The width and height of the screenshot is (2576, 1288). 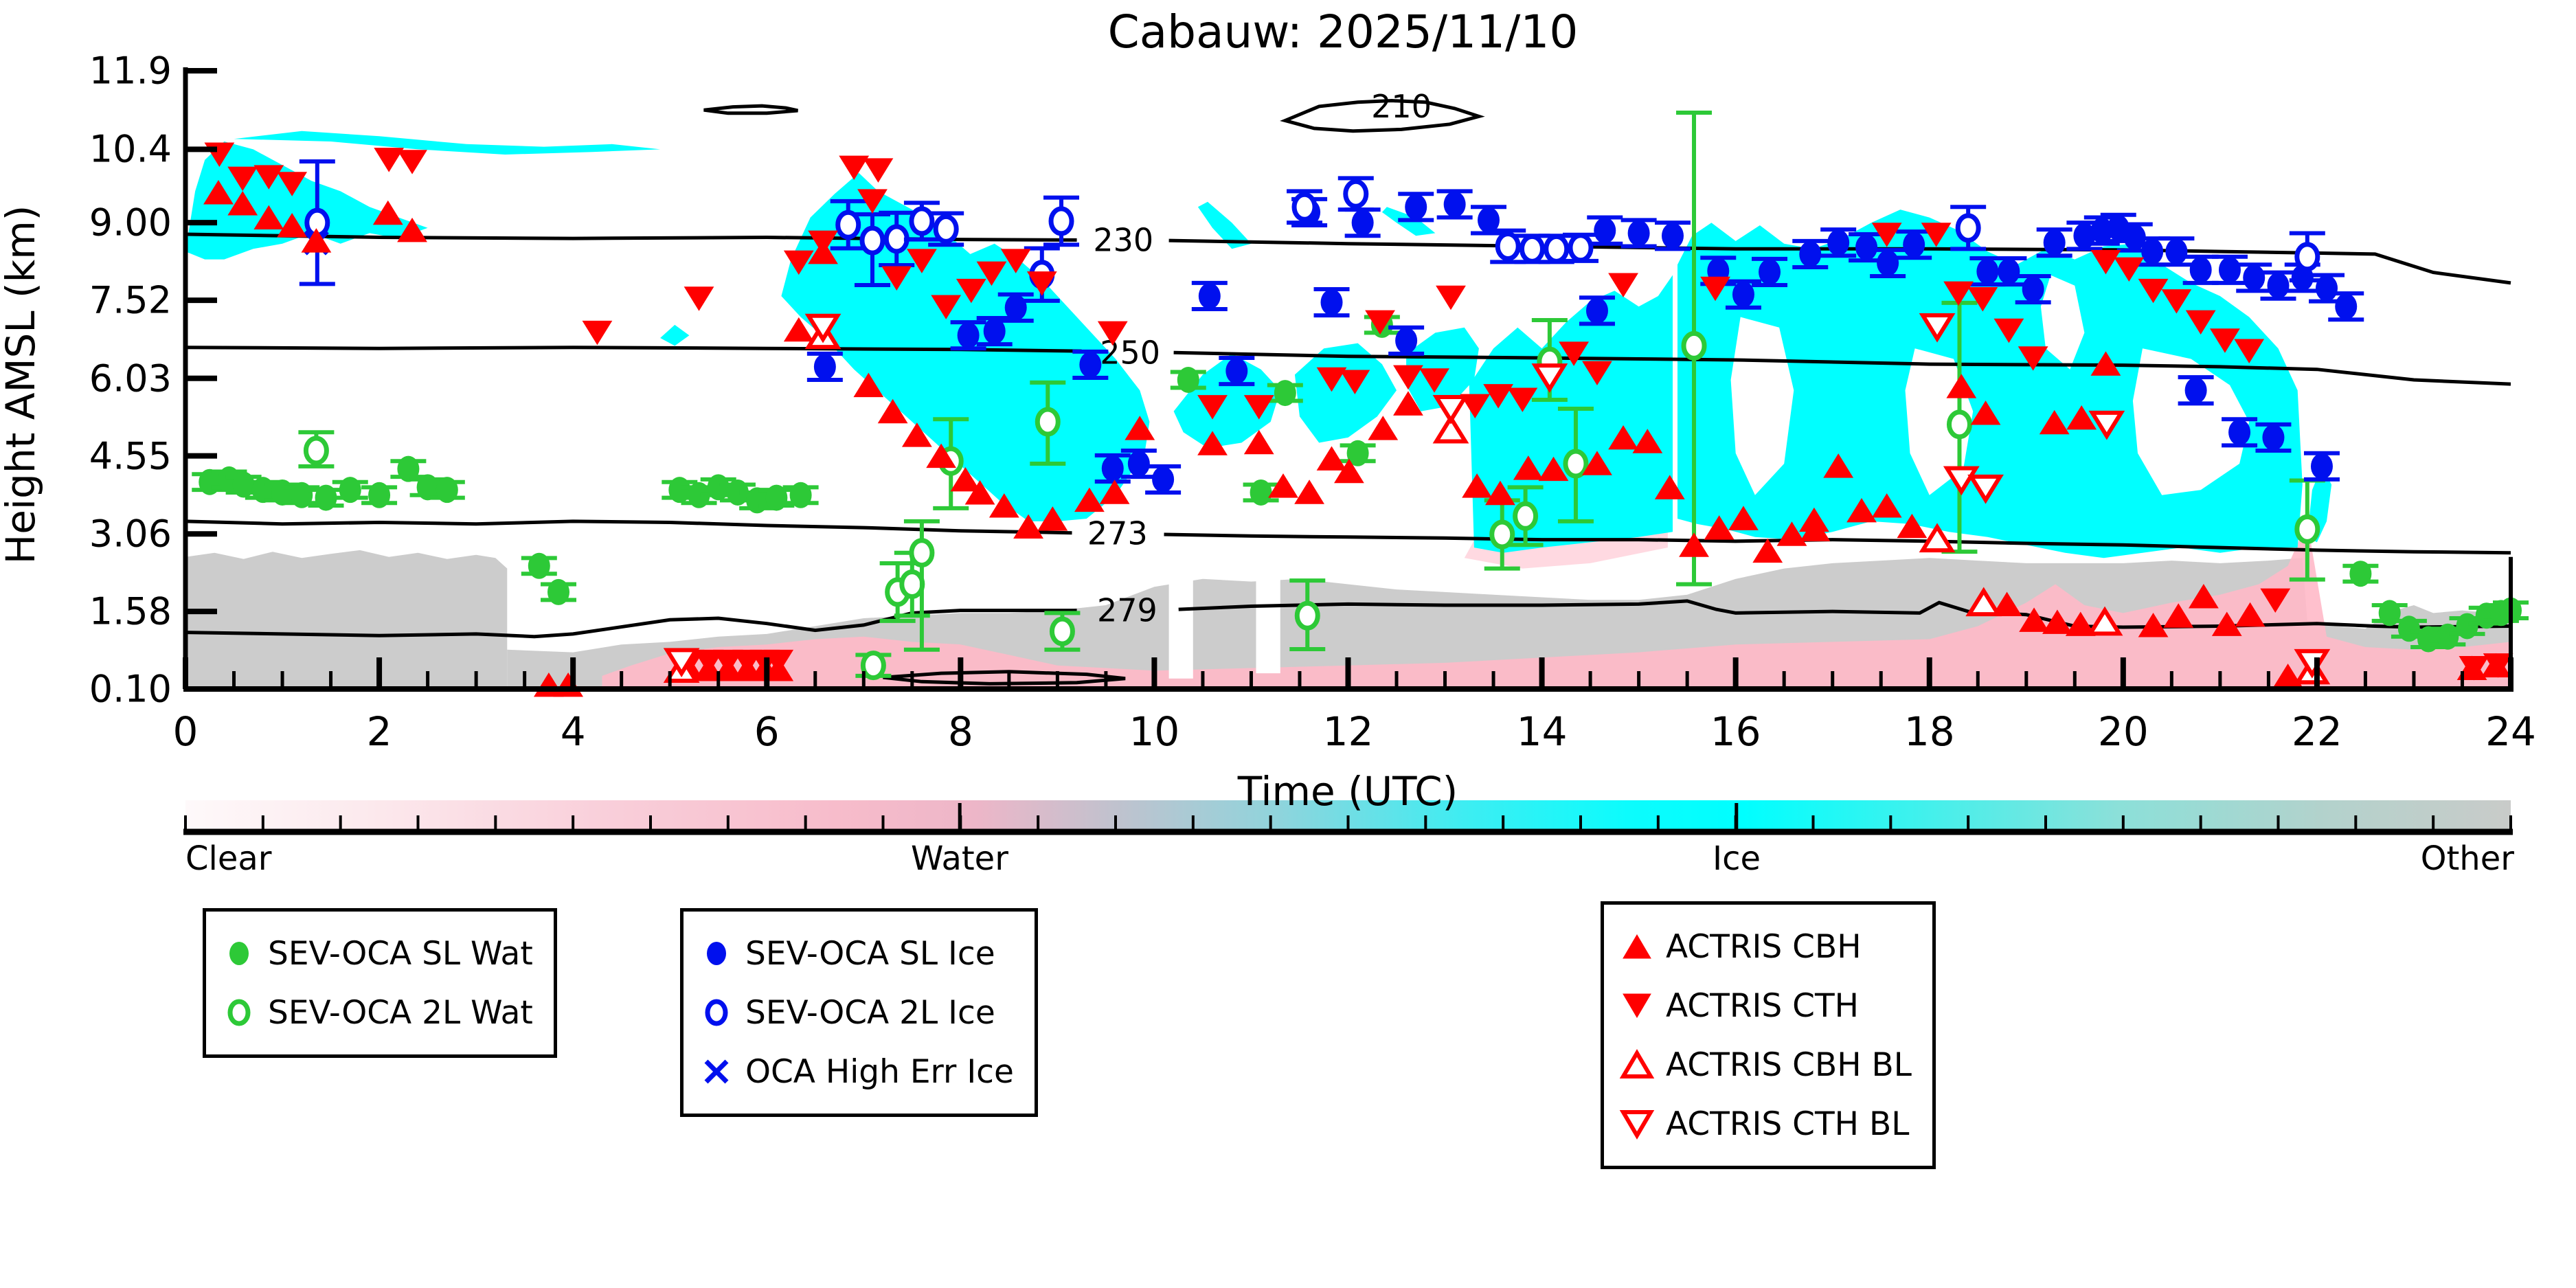 What do you see at coordinates (130, 71) in the screenshot?
I see `y-tick-label: 11.9` at bounding box center [130, 71].